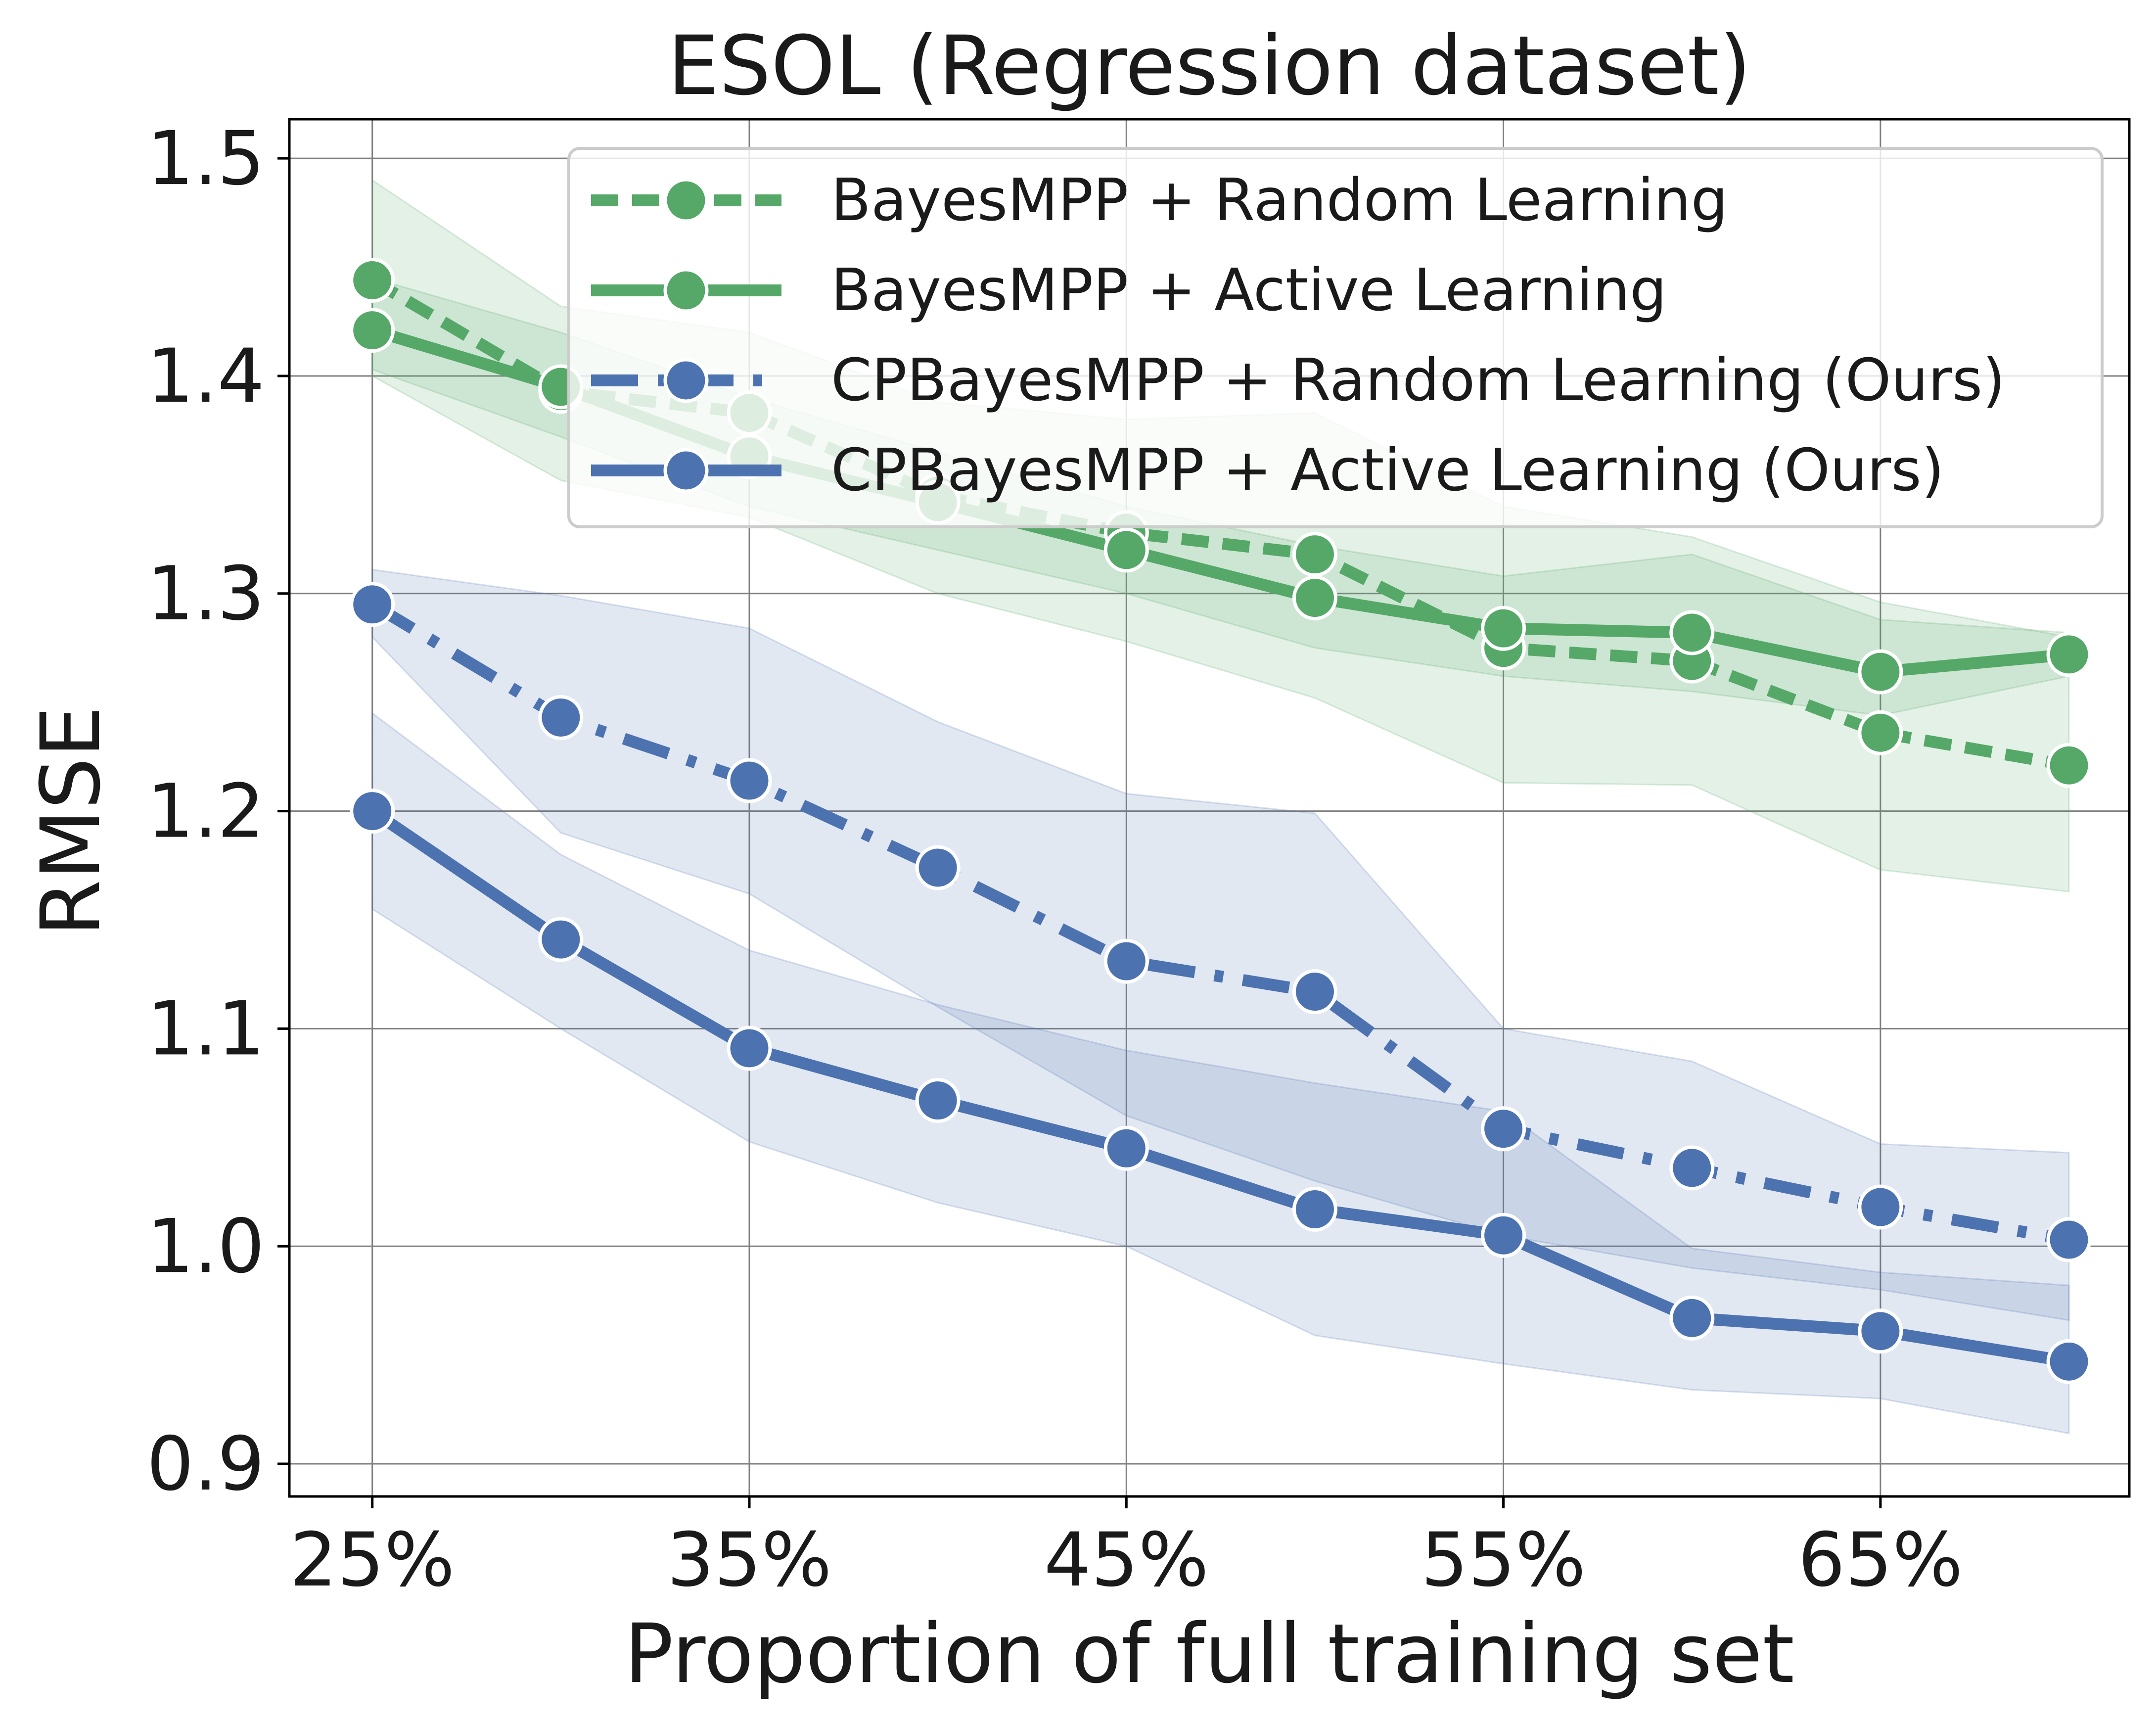 The image size is (2156, 1725). I want to click on legend-label: CPBayesMPP + Random Learning (Ours), so click(1418, 380).